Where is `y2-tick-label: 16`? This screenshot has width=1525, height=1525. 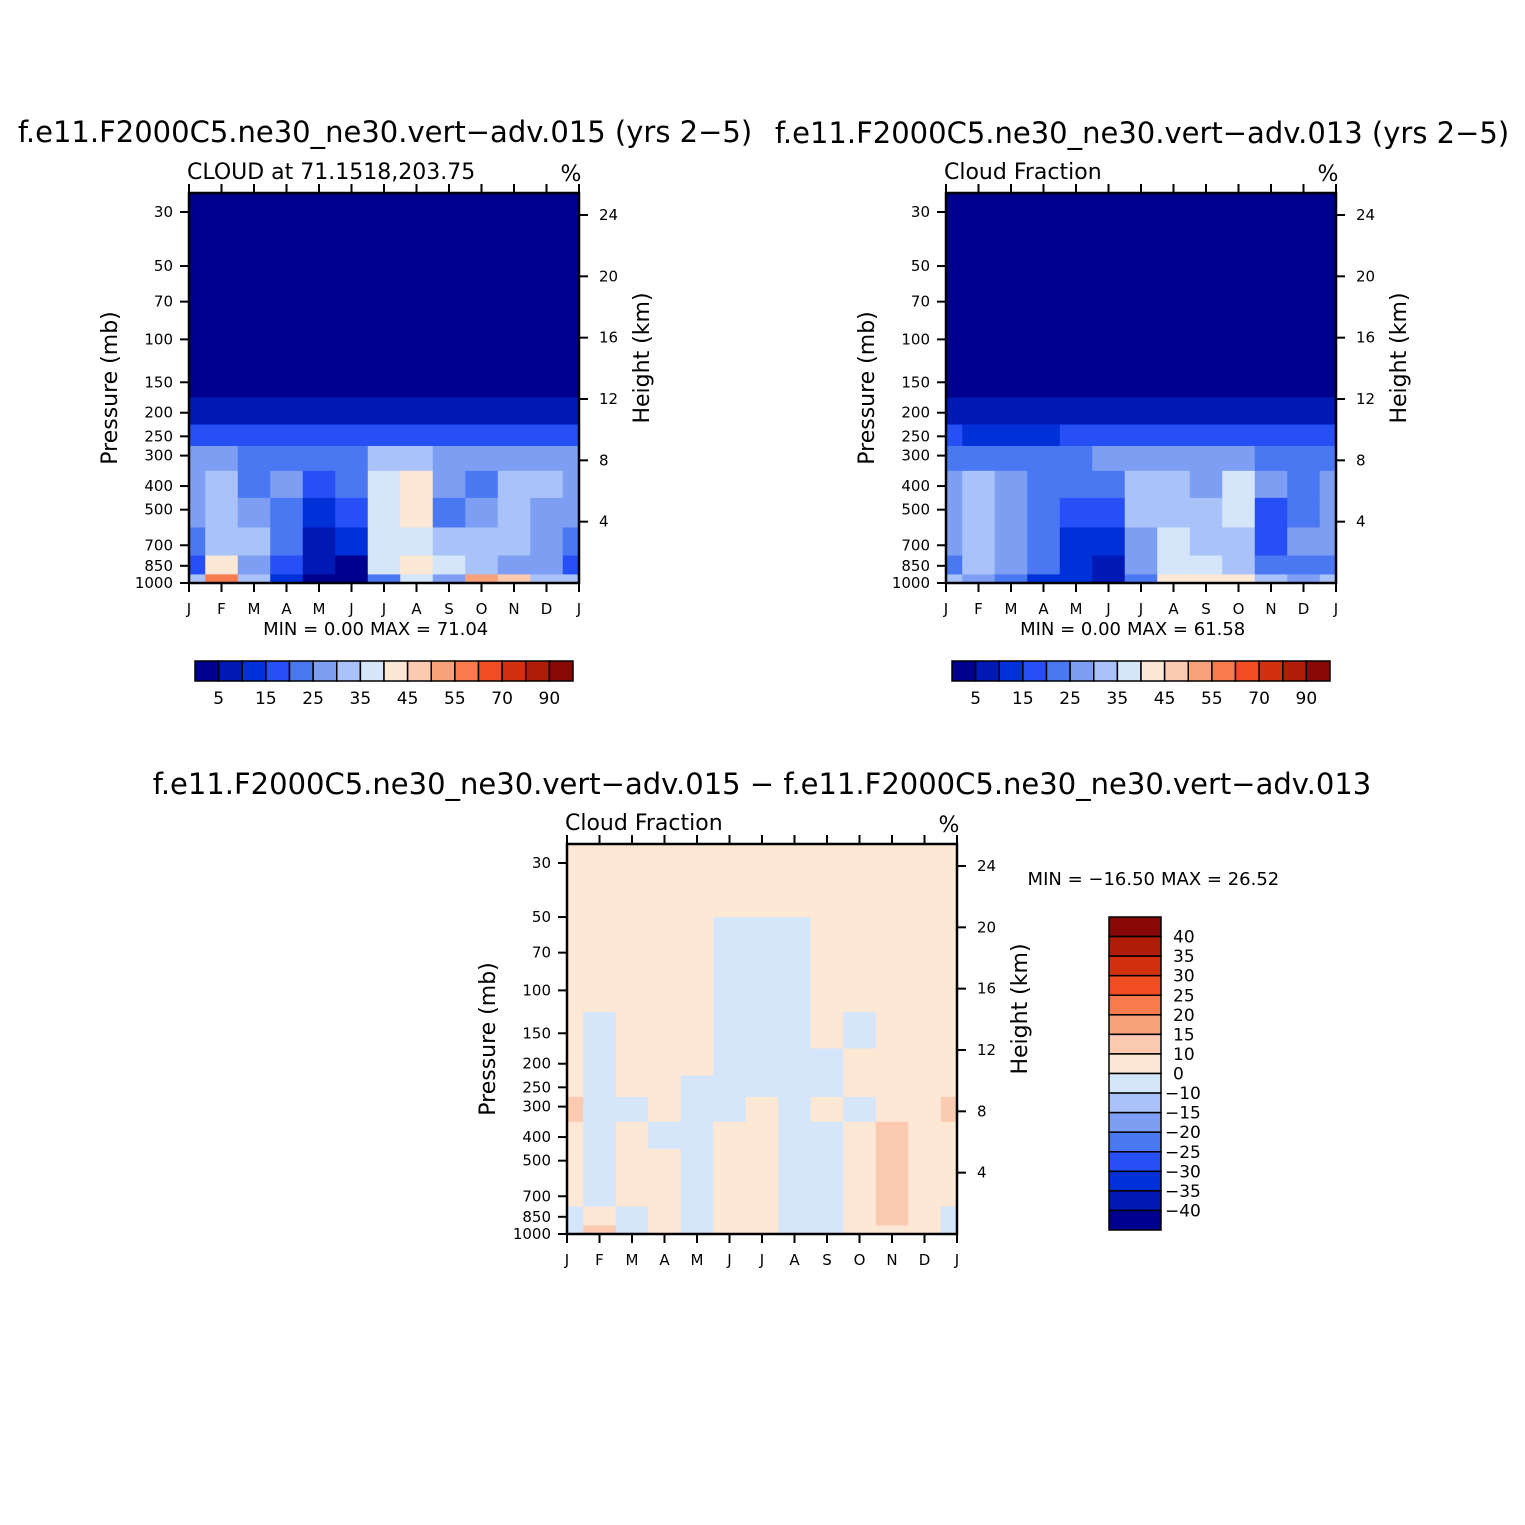 y2-tick-label: 16 is located at coordinates (1365, 338).